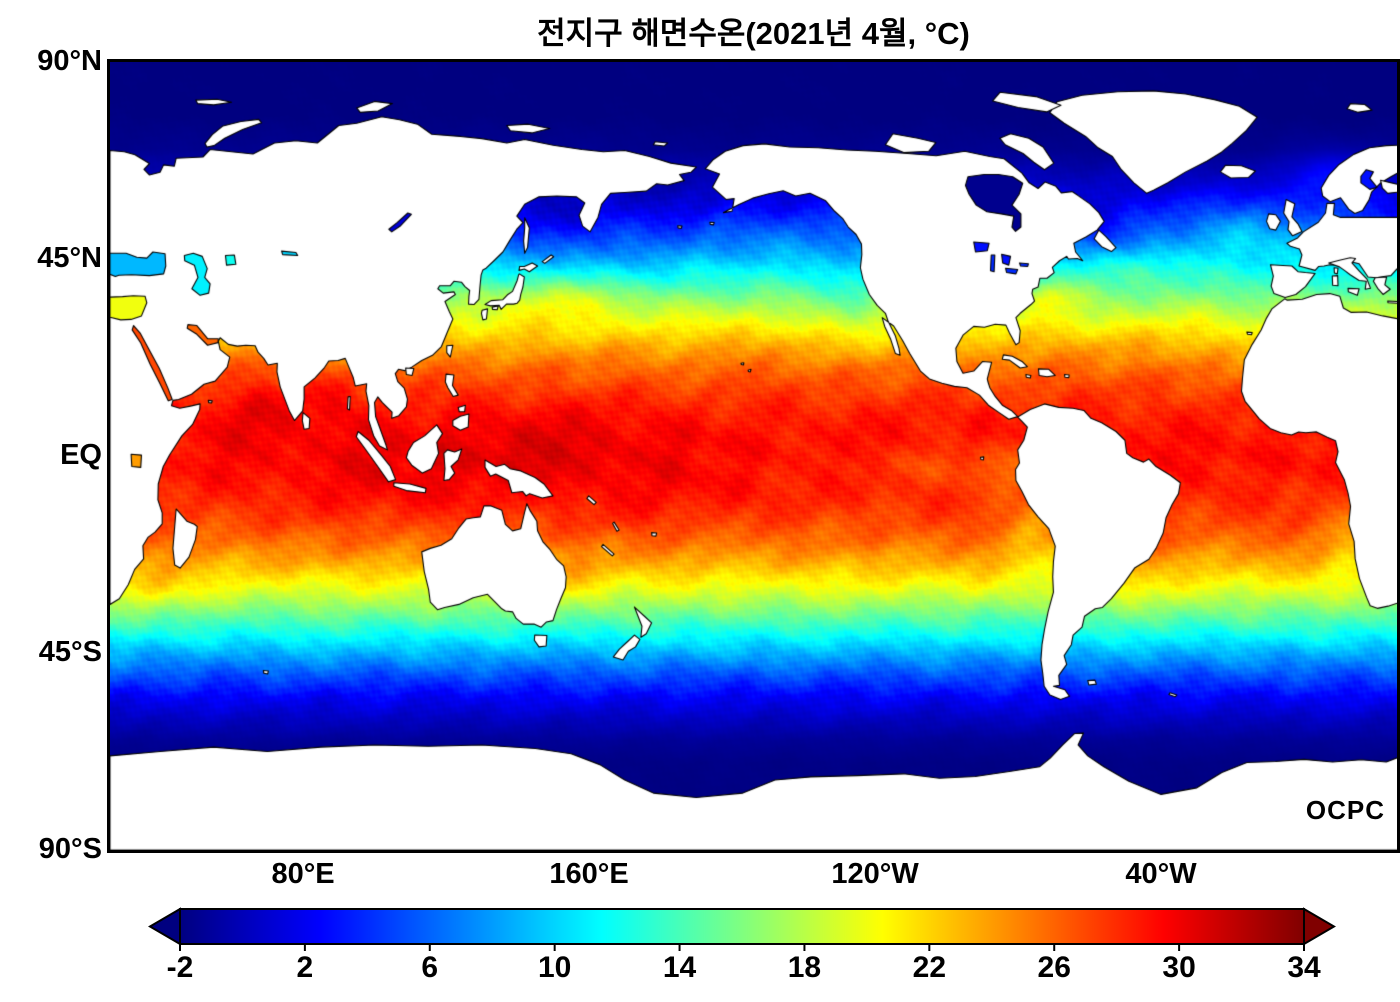 The width and height of the screenshot is (1400, 1002). I want to click on colorbar-gradient, so click(742, 926).